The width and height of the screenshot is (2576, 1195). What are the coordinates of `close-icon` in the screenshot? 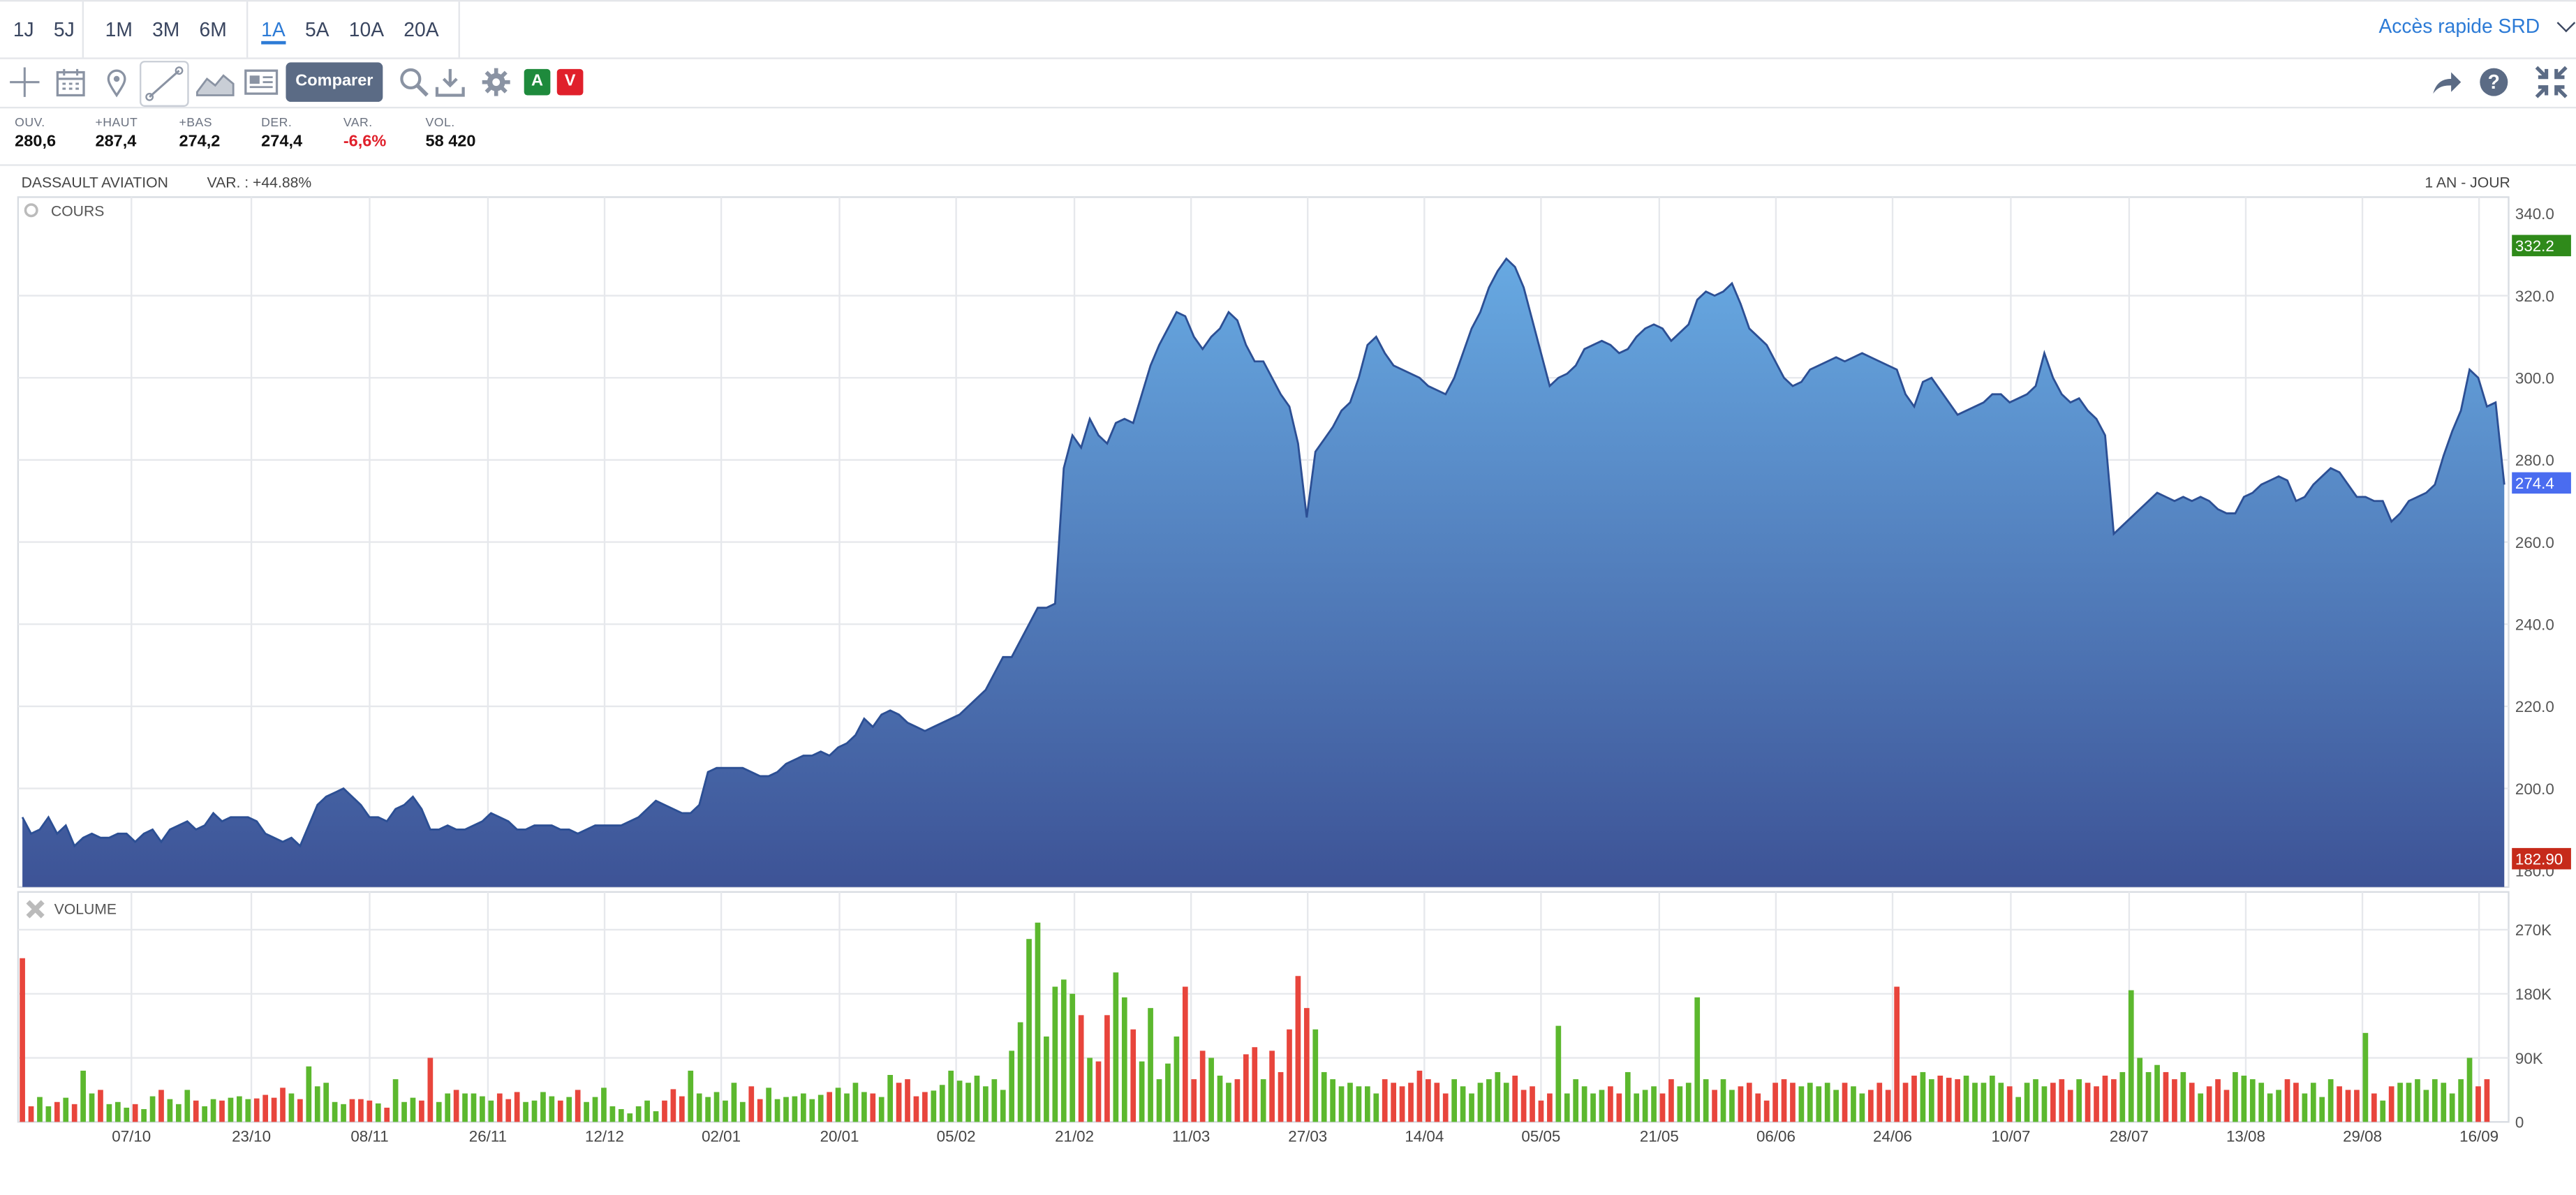 It's located at (35, 909).